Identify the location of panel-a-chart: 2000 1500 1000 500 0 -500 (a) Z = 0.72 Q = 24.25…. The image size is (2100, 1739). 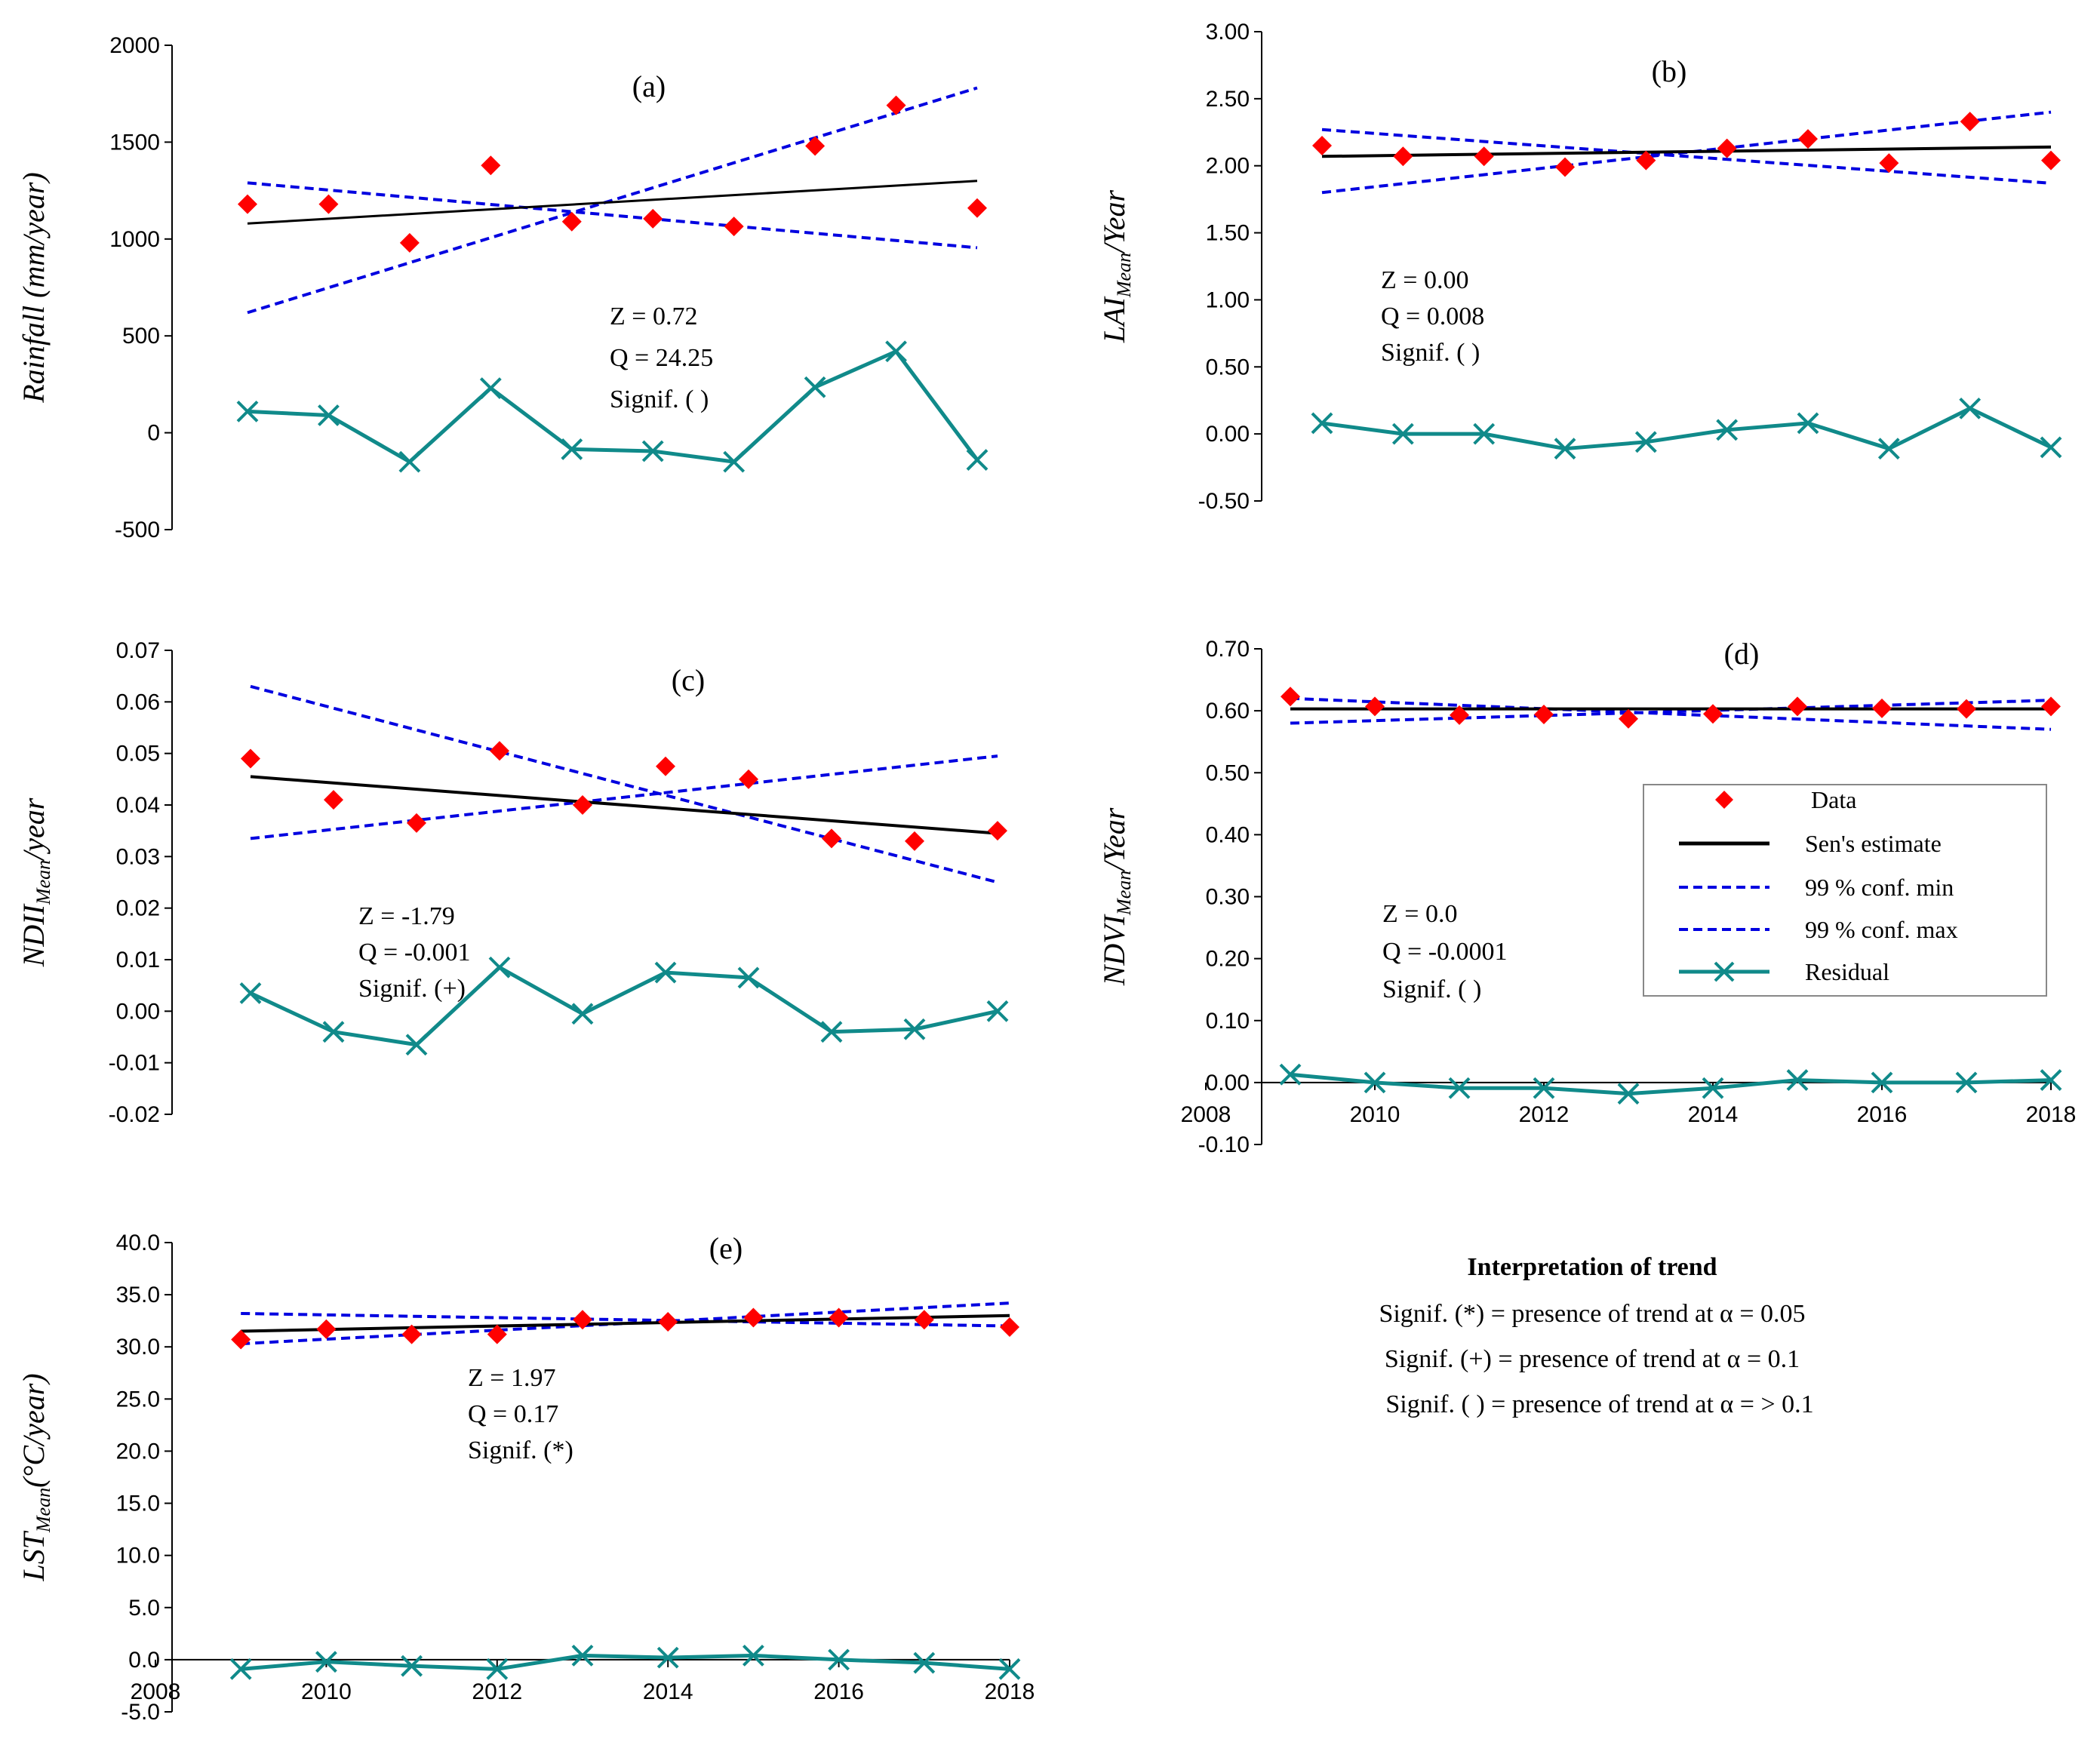
(503, 287).